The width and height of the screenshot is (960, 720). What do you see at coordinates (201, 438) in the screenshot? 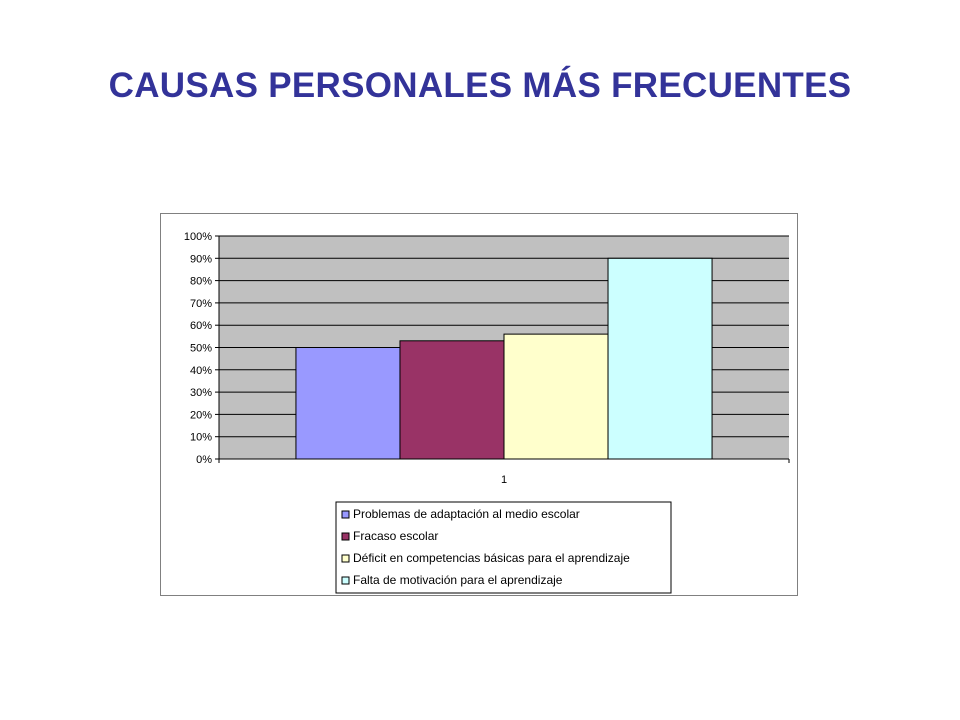
I see `y-tick-label: 10%` at bounding box center [201, 438].